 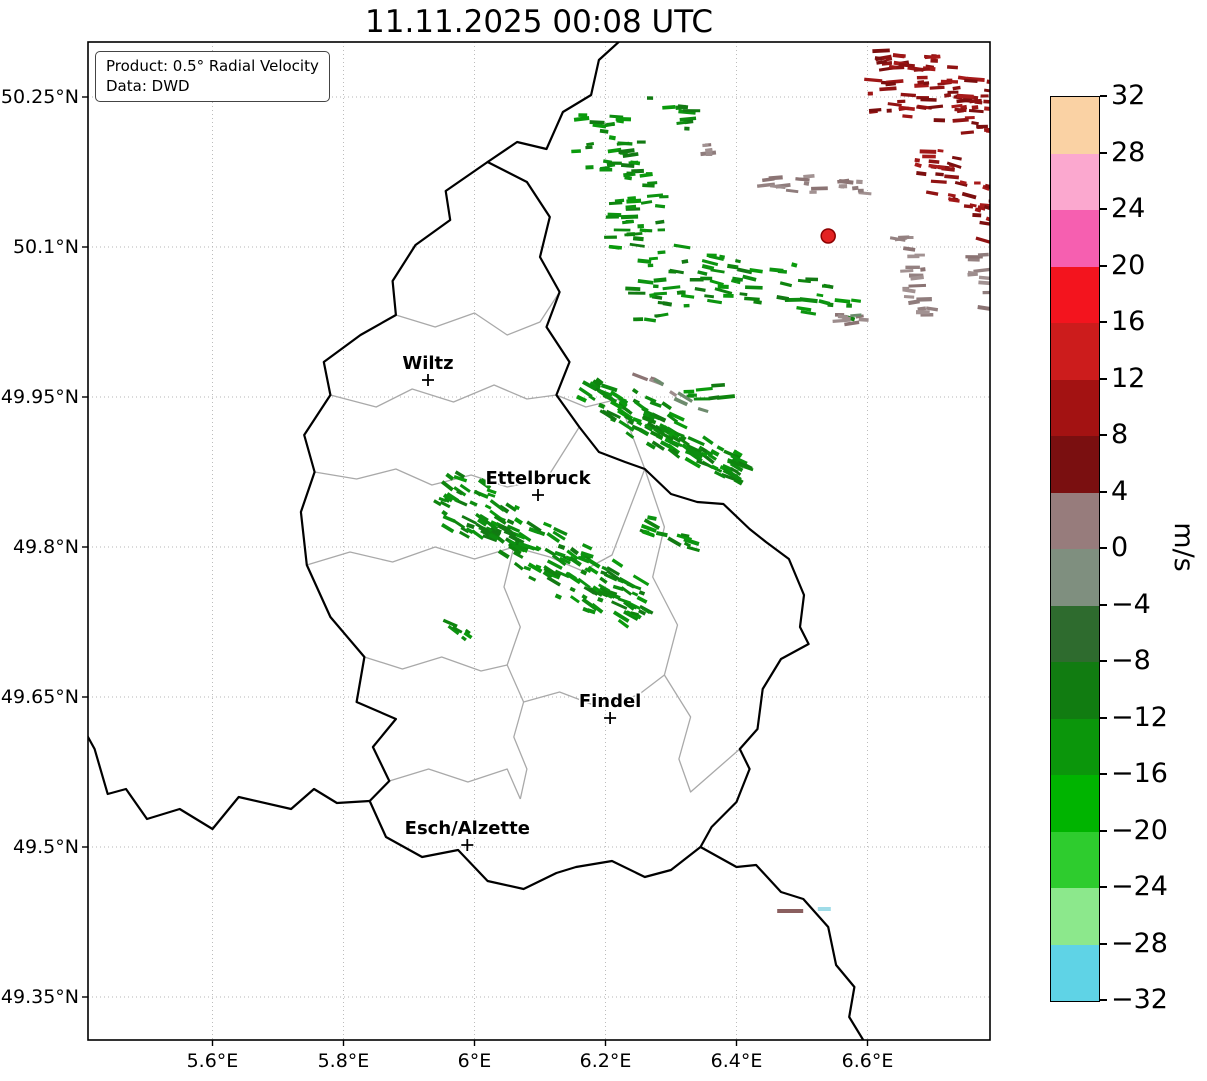 I want to click on colorbar-tick-label: −28, so click(x=1139, y=943).